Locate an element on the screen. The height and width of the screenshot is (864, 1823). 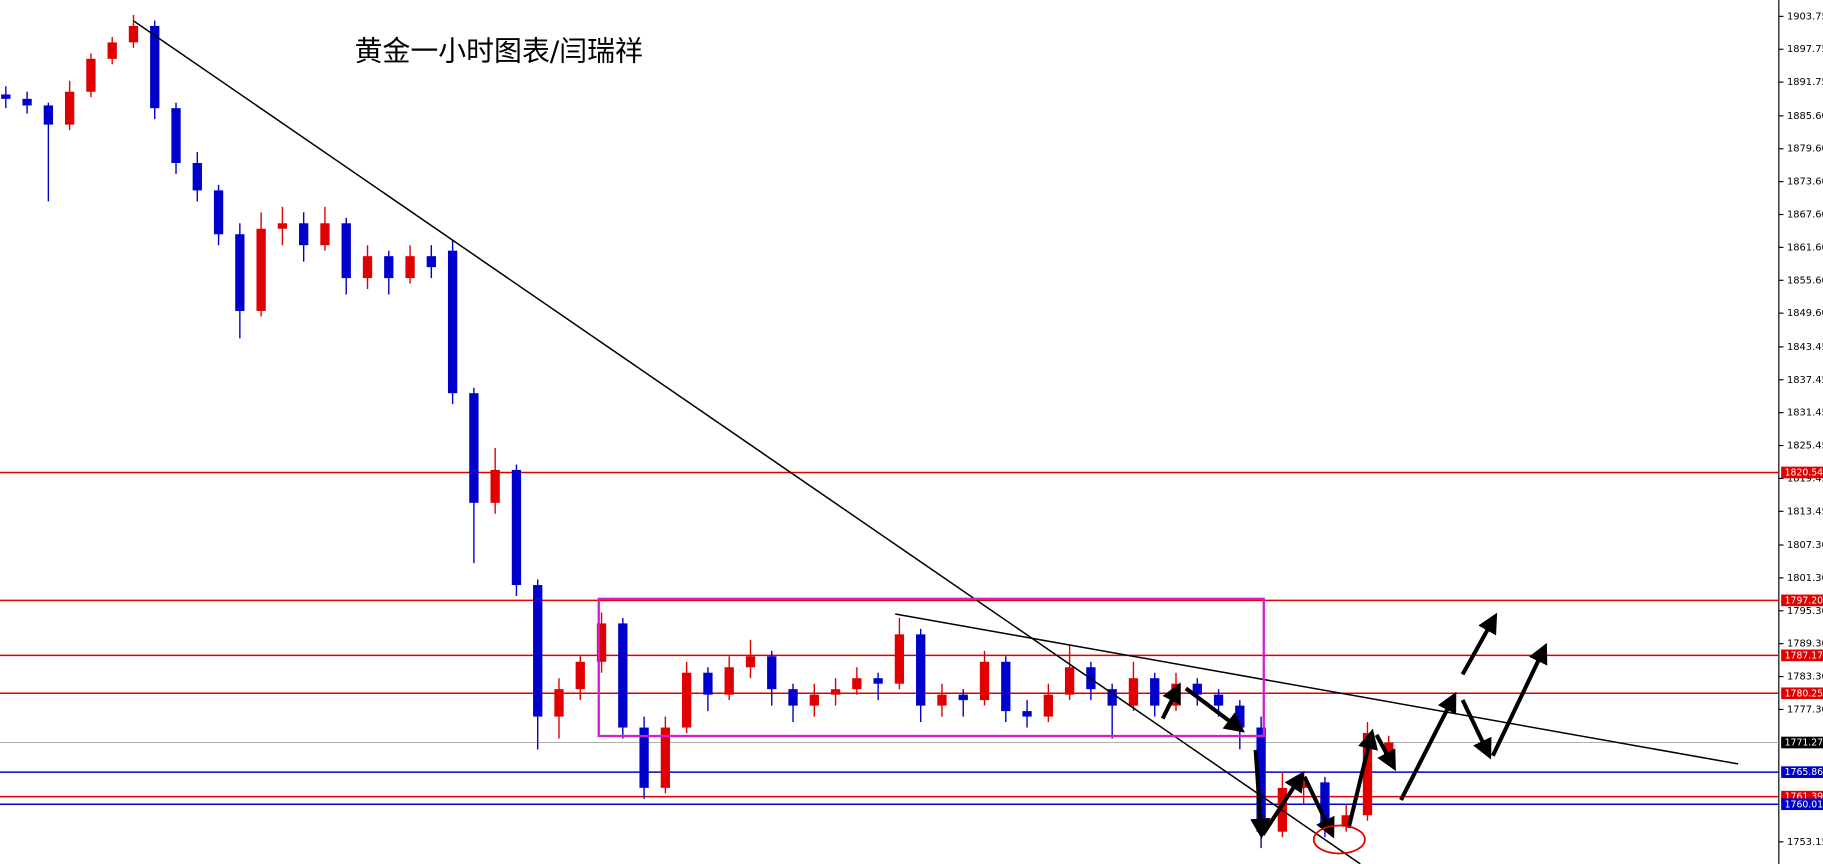
y-tick-label: 1777.30 is located at coordinates (1805, 709).